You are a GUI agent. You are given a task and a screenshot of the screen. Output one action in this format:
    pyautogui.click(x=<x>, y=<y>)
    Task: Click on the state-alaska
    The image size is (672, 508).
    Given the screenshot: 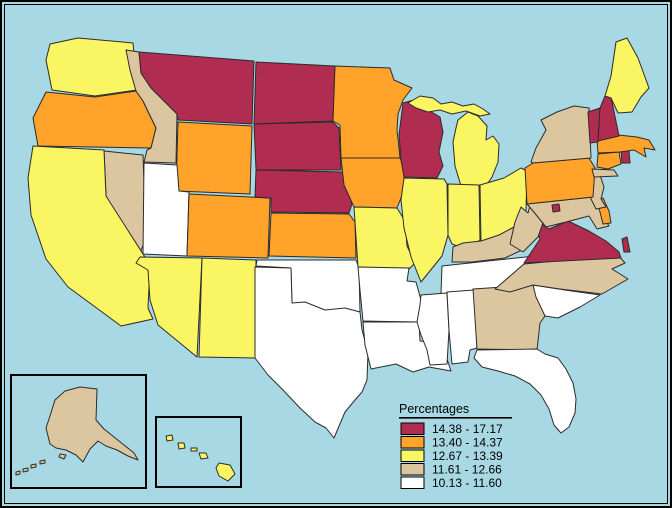 What is the action you would take?
    pyautogui.click(x=92, y=424)
    